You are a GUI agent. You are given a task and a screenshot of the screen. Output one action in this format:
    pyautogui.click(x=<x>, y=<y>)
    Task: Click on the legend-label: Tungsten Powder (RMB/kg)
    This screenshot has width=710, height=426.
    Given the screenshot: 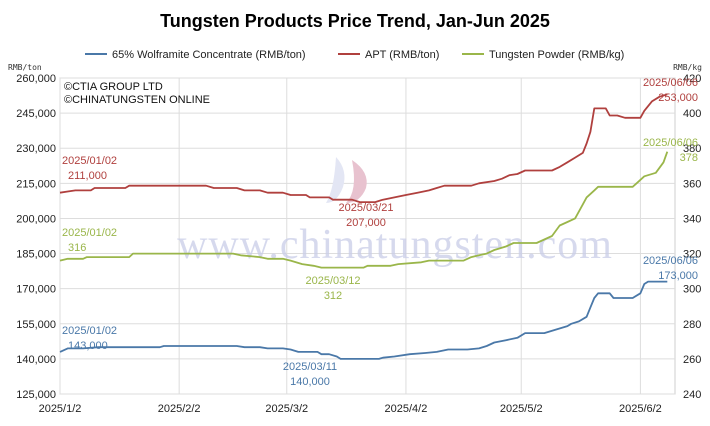 What is the action you would take?
    pyautogui.click(x=556, y=55)
    